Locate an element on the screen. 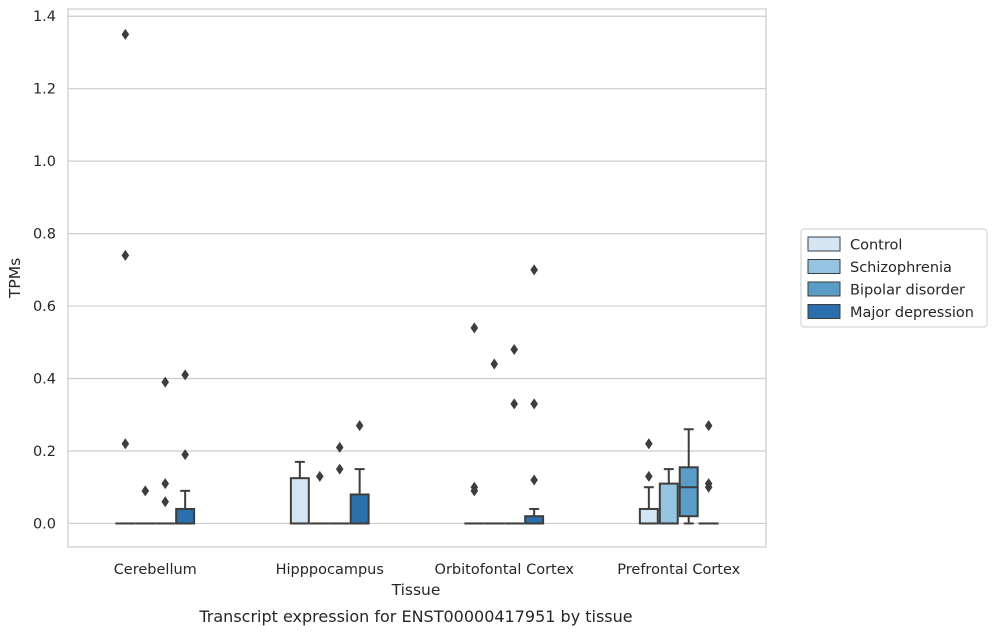  y-tick-labels: 0.0 0.2 0.4 0.6 0.8 1.0 1.2 1.4 is located at coordinates (44, 270).